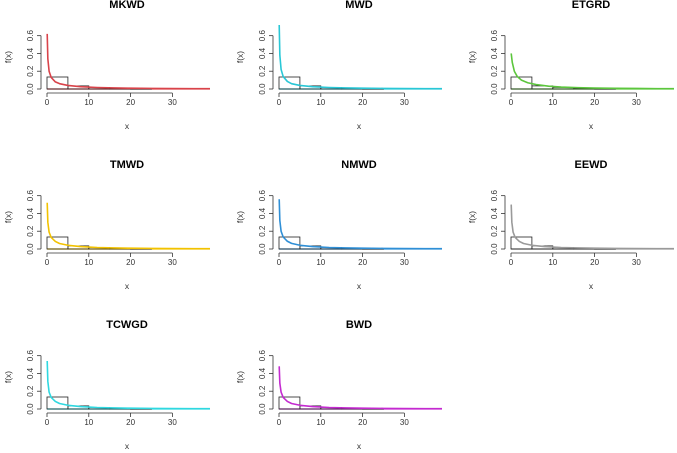 This screenshot has width=677, height=453. What do you see at coordinates (127, 325) in the screenshot?
I see `panel-title: TCWGD` at bounding box center [127, 325].